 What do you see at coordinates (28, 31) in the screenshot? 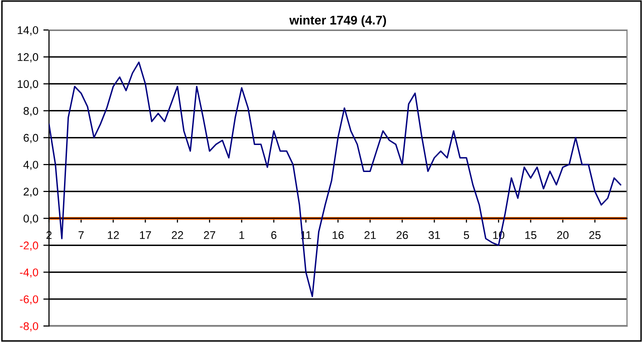
I see `y-tick-label: 14,0` at bounding box center [28, 31].